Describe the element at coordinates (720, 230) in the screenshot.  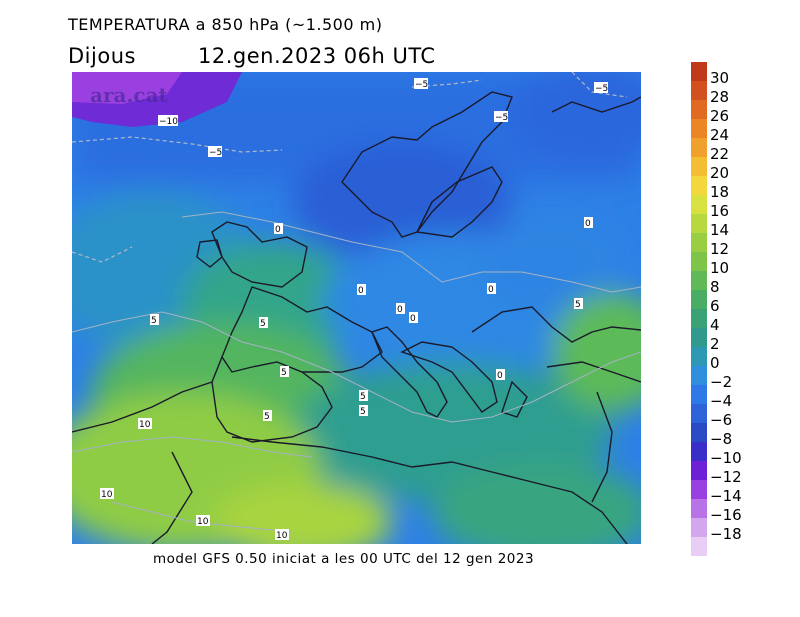
I see `legend-label: 14` at that location.